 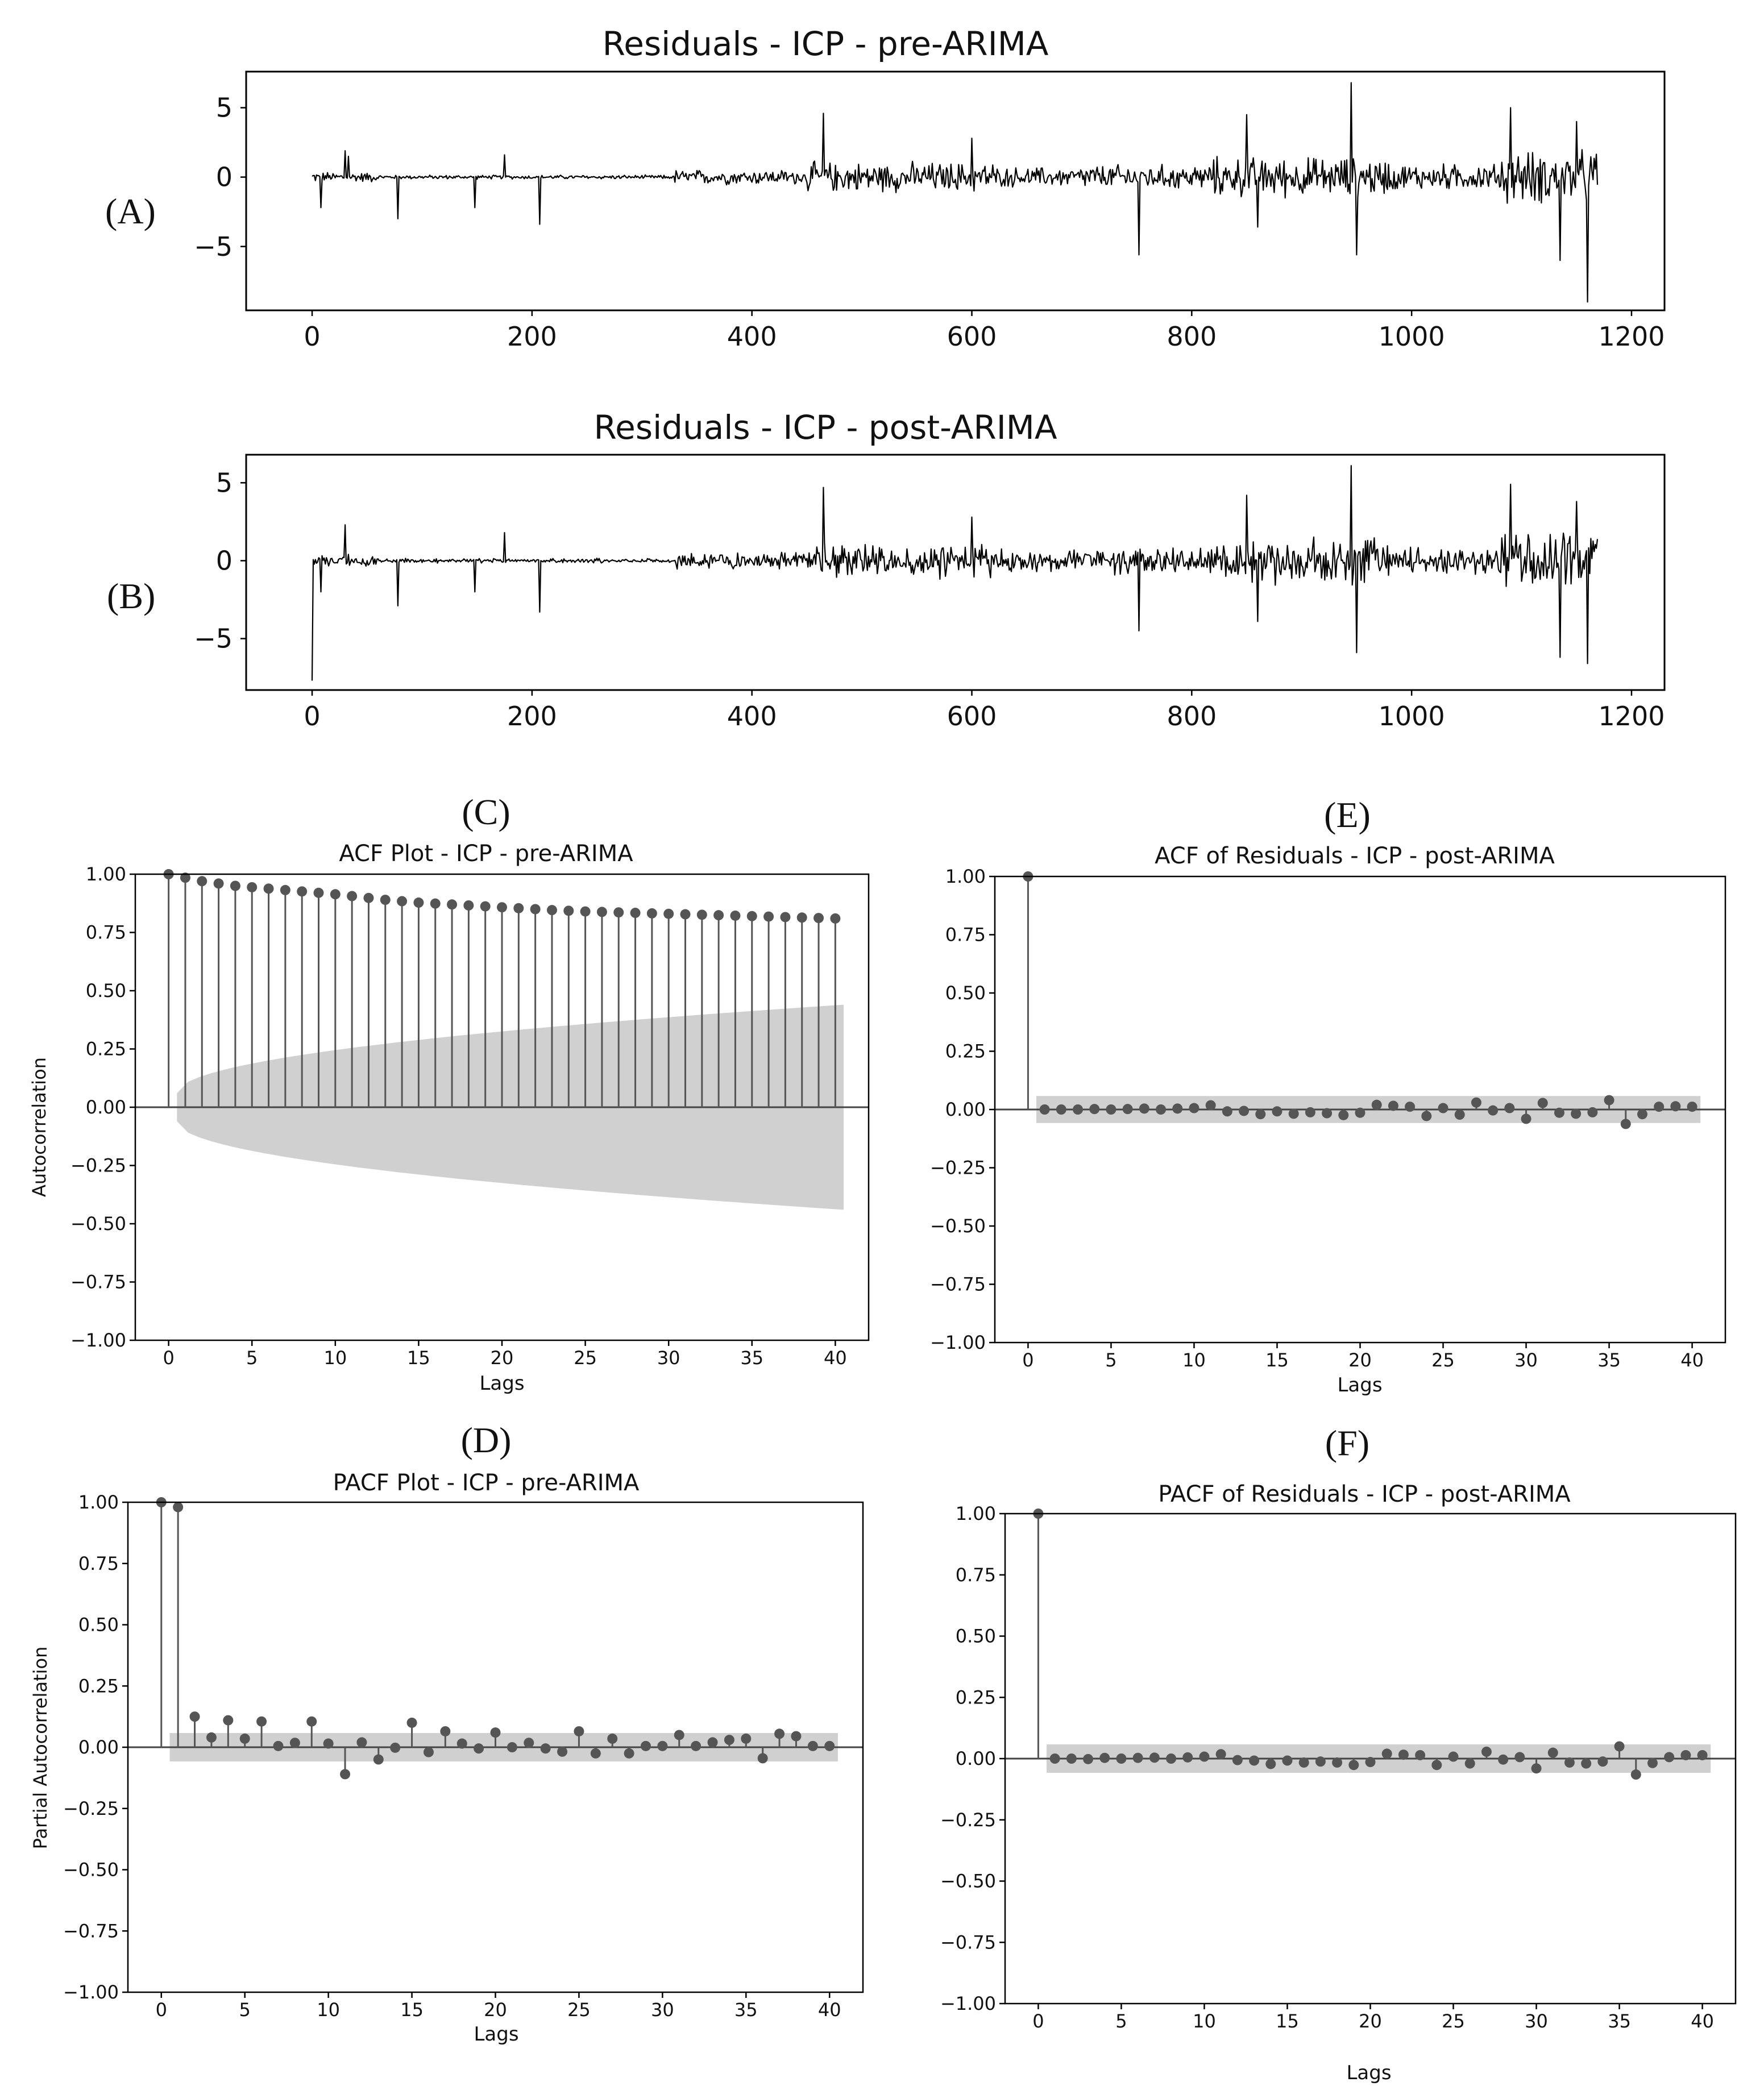 I want to click on y-tick-label: −0.25, so click(x=98, y=1166).